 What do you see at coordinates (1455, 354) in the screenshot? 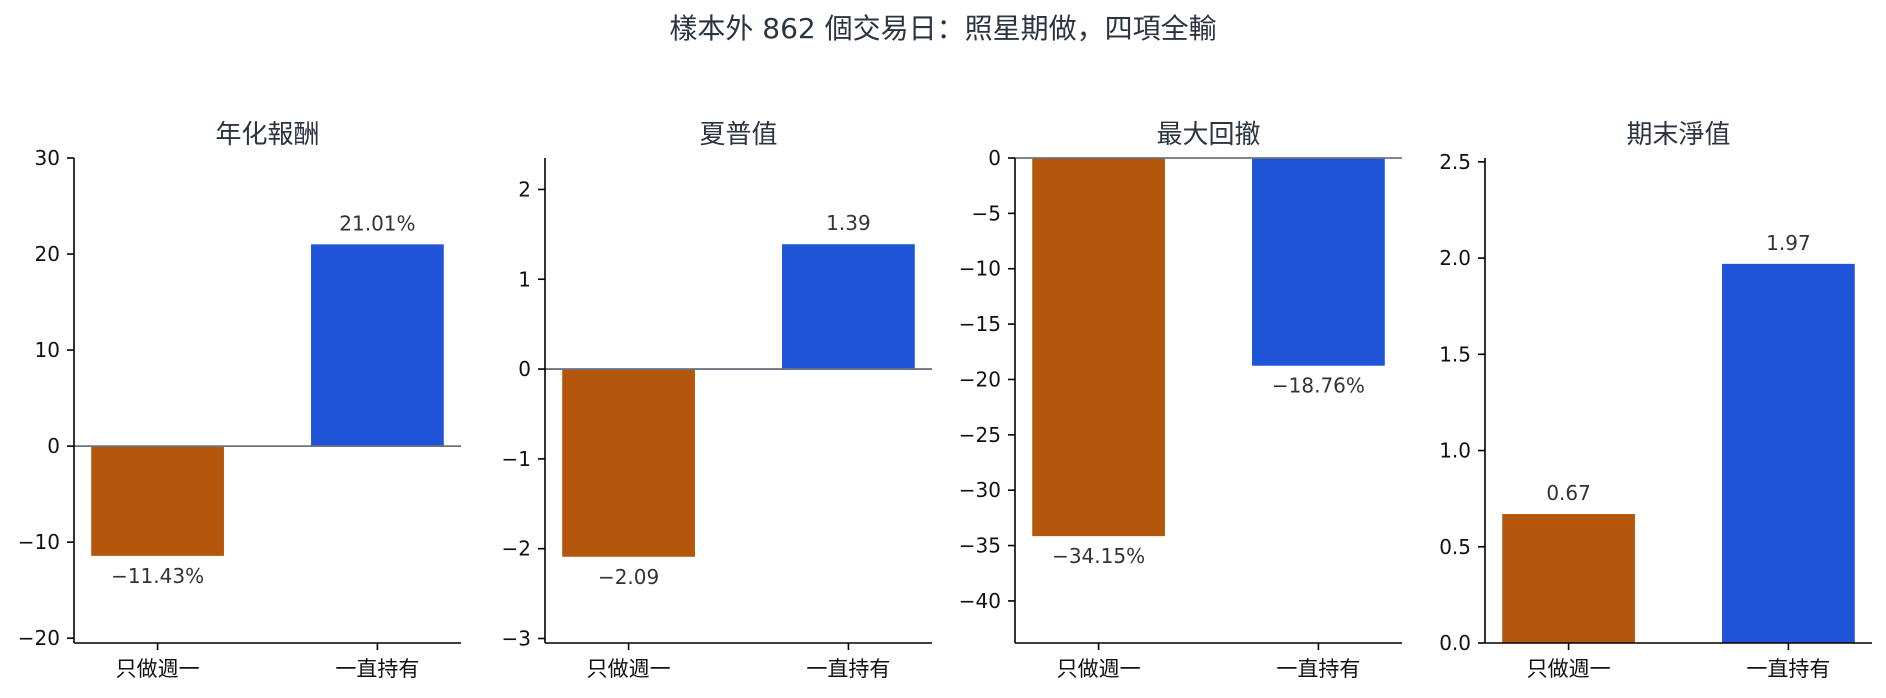
I see `y-tick-label: 1.5` at bounding box center [1455, 354].